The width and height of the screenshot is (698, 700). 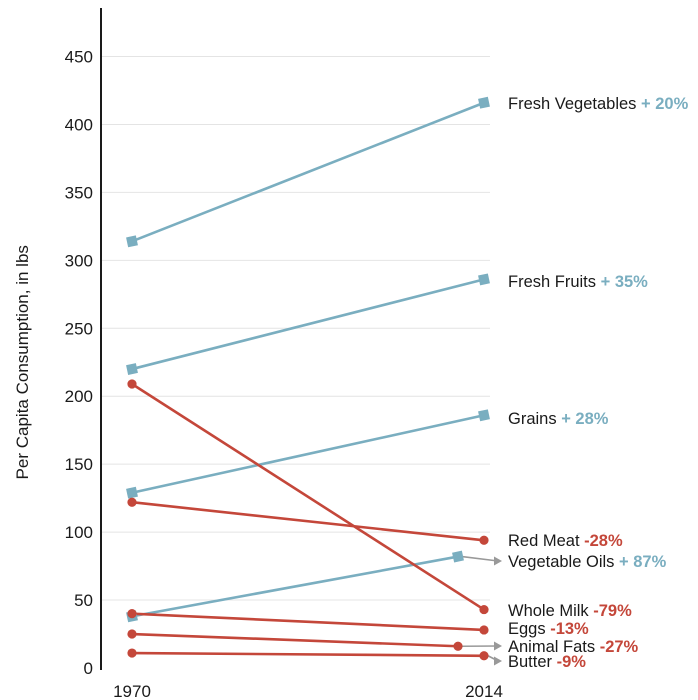 I want to click on marker-red-meat-2014, so click(x=484, y=540).